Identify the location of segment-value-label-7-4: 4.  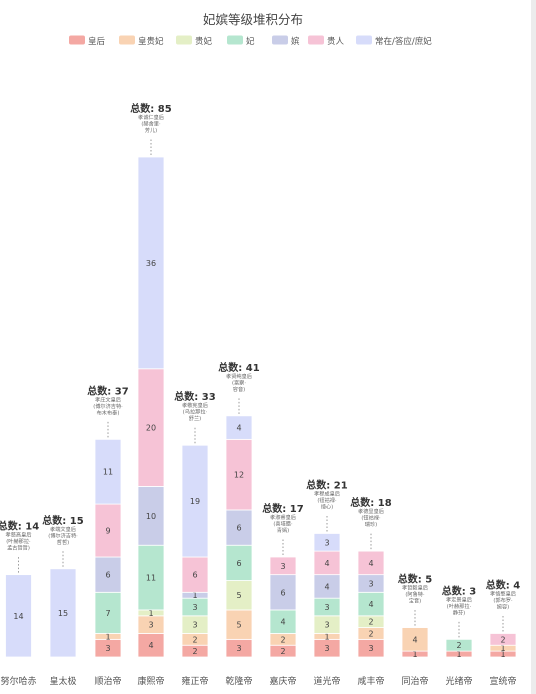
(326, 586).